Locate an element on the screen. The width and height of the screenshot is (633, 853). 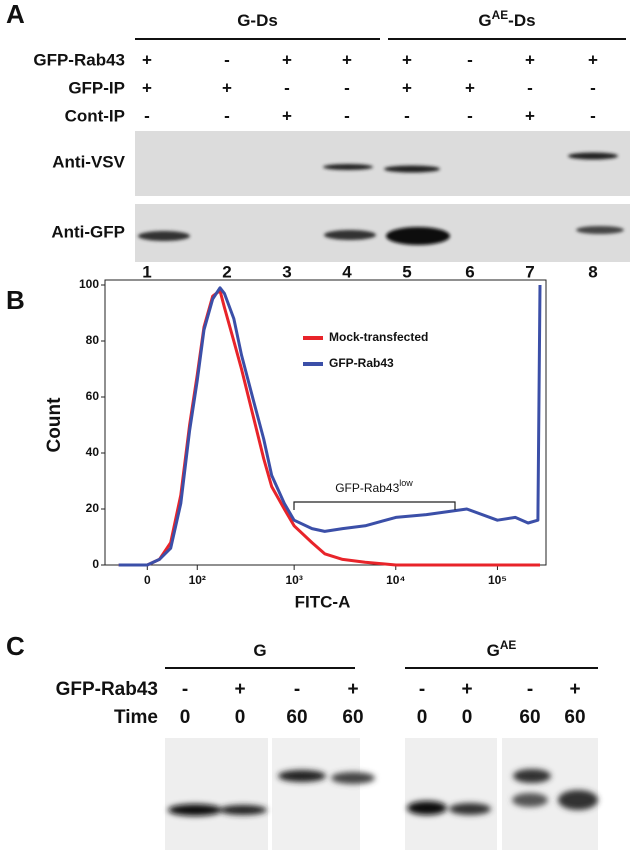
y-tick-label: 40 is located at coordinates (93, 452).